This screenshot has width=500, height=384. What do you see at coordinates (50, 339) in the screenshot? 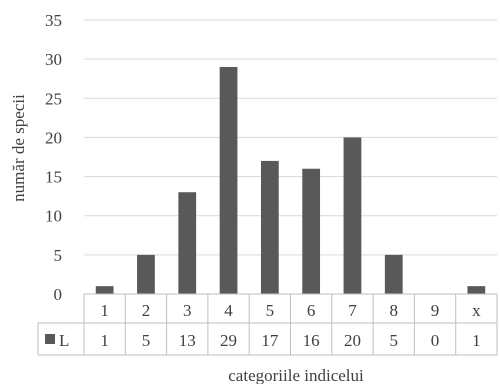
I see `legend-swatch` at bounding box center [50, 339].